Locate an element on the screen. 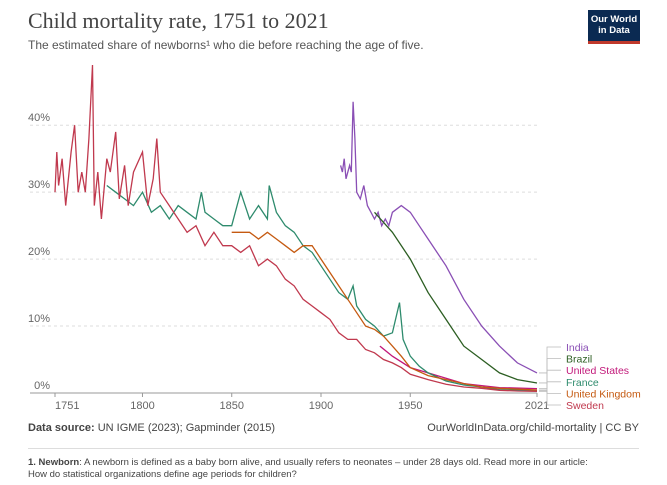 This screenshot has height=485, width=667. x-tick-label: 1900 is located at coordinates (321, 406).